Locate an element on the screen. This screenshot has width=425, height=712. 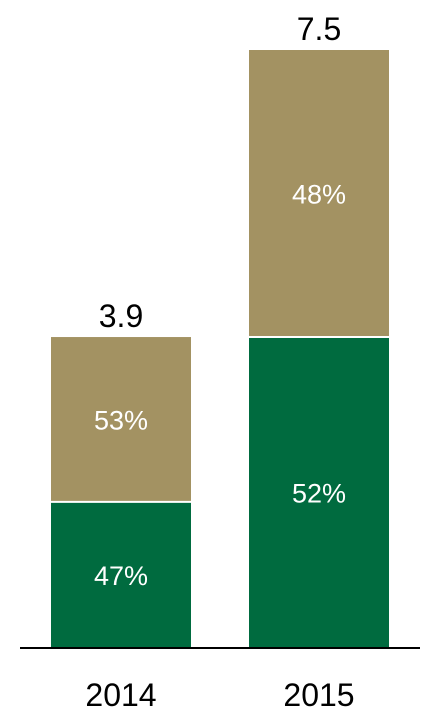
total-label-2014: 3.9 is located at coordinates (121, 316).